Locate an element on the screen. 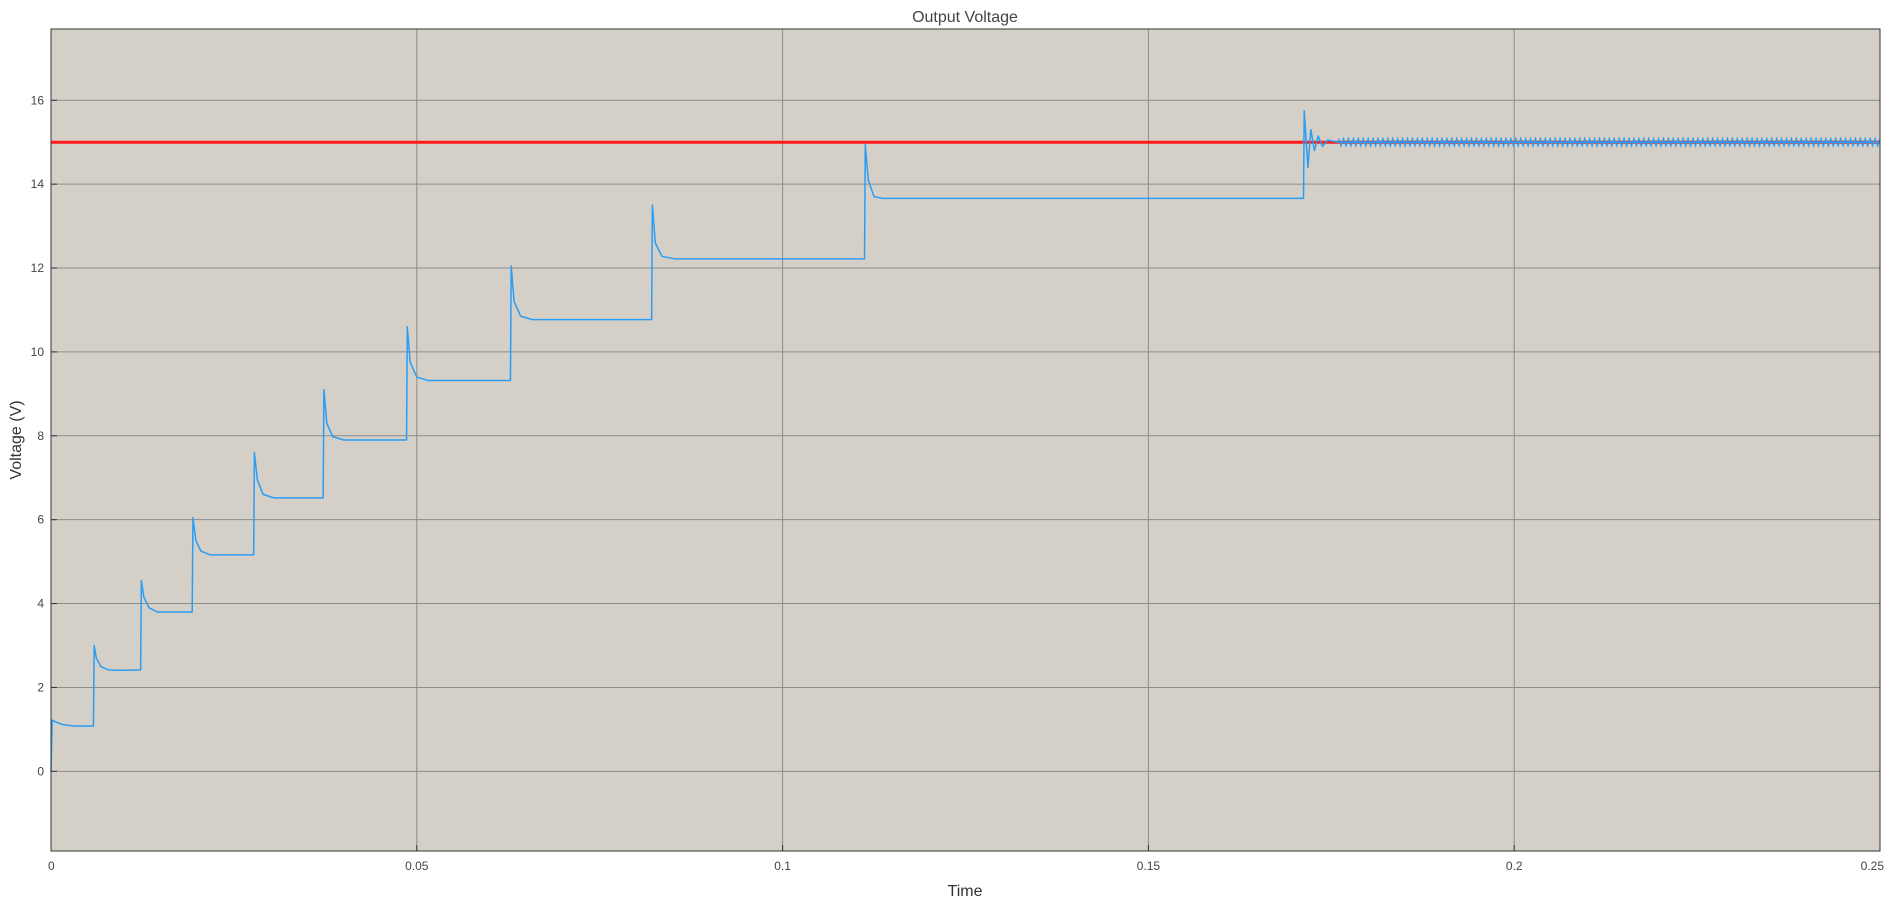 This screenshot has height=906, width=1902. y-tick-label: 8 is located at coordinates (40, 436).